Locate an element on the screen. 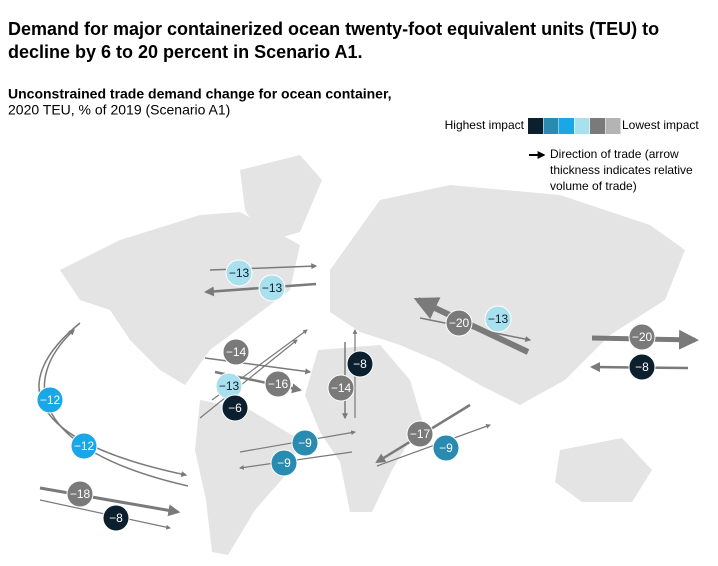 The height and width of the screenshot is (566, 718). flow-label: −16 is located at coordinates (278, 384).